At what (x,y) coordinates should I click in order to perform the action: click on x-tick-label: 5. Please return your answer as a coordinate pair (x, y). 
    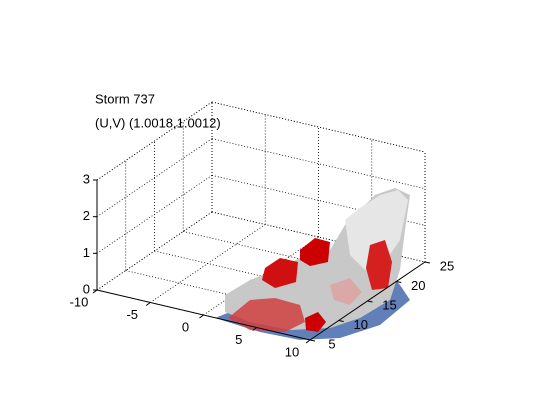
    Looking at the image, I should click on (238, 339).